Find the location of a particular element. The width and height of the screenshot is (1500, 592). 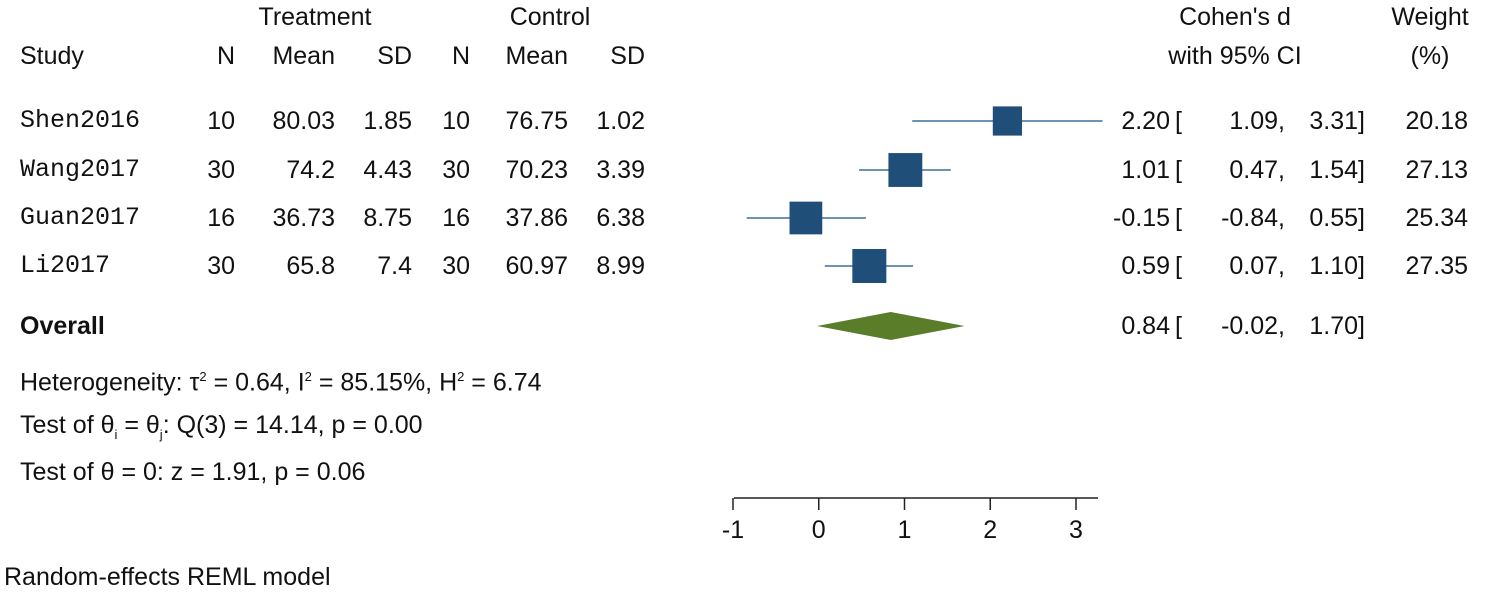

heterogeneity-part3: = 85.15%, H is located at coordinates (384, 382).